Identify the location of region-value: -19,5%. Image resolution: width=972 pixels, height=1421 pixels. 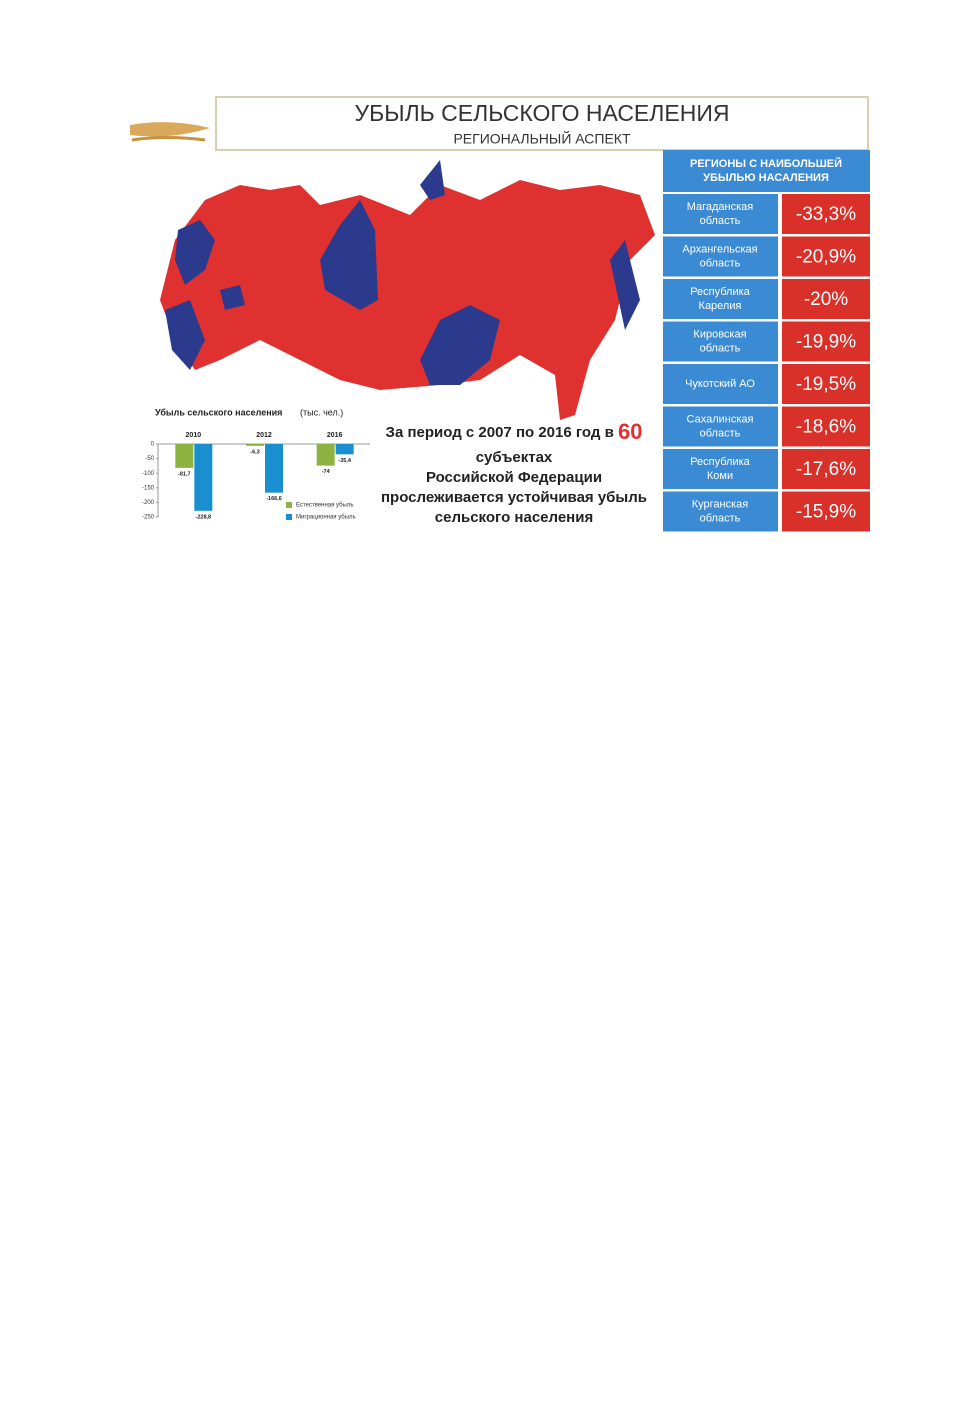
(826, 384).